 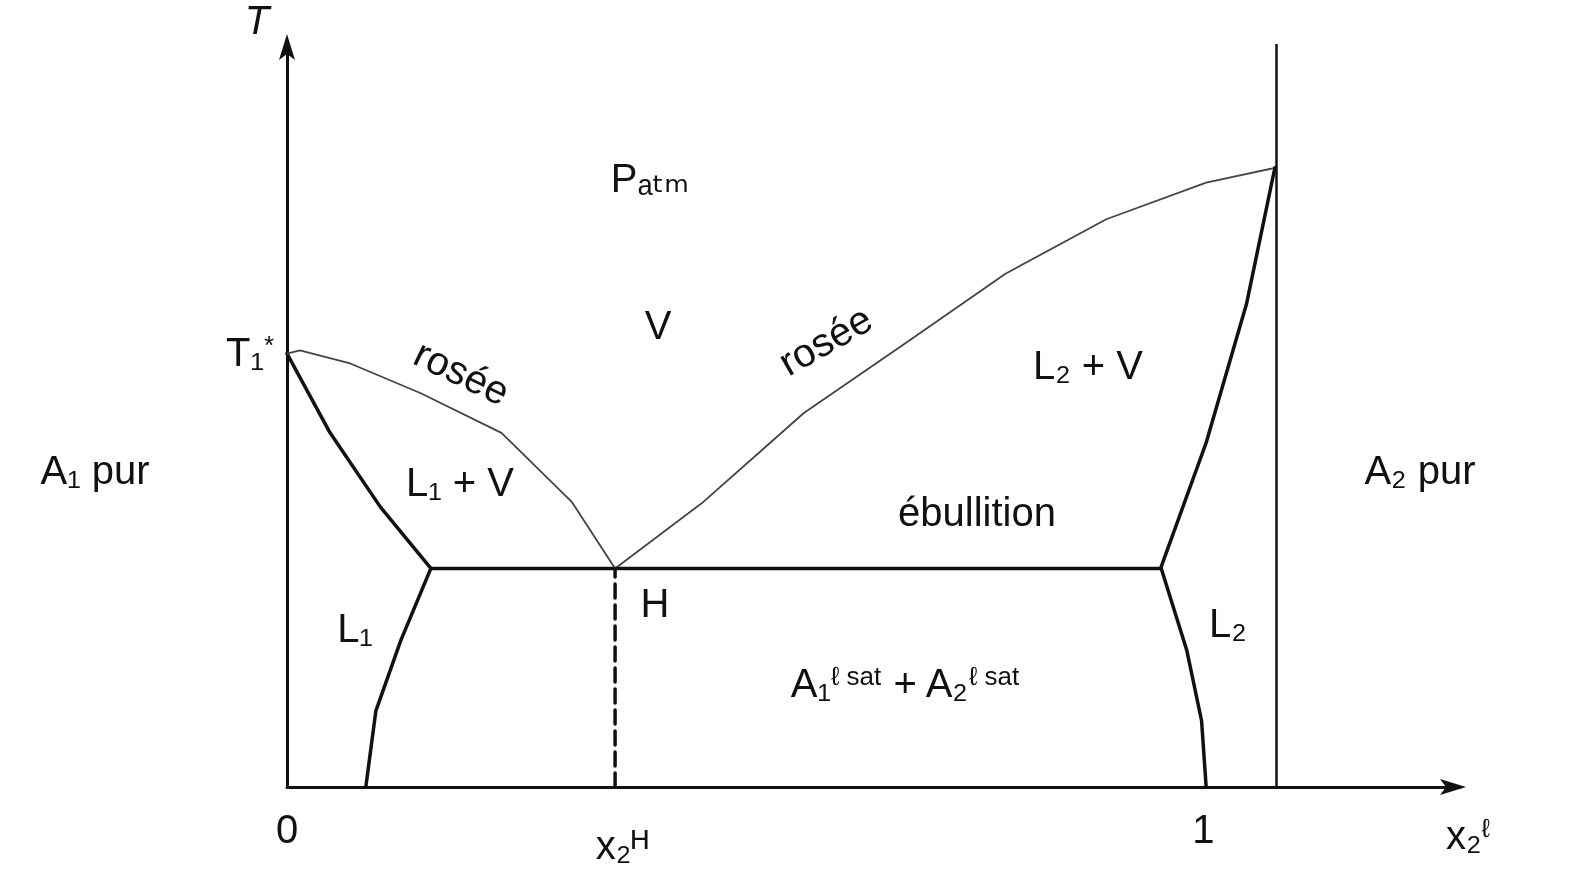 What do you see at coordinates (1420, 470) in the screenshot?
I see `annotation: A₂ pur` at bounding box center [1420, 470].